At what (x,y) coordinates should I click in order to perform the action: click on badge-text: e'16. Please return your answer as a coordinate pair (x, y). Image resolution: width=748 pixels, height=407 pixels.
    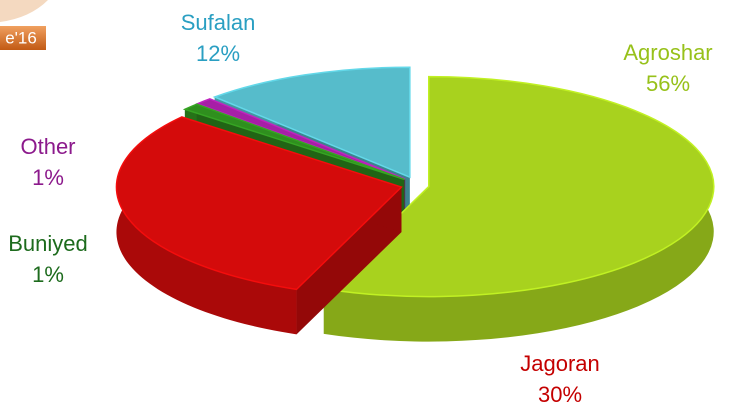
    Looking at the image, I should click on (21, 37).